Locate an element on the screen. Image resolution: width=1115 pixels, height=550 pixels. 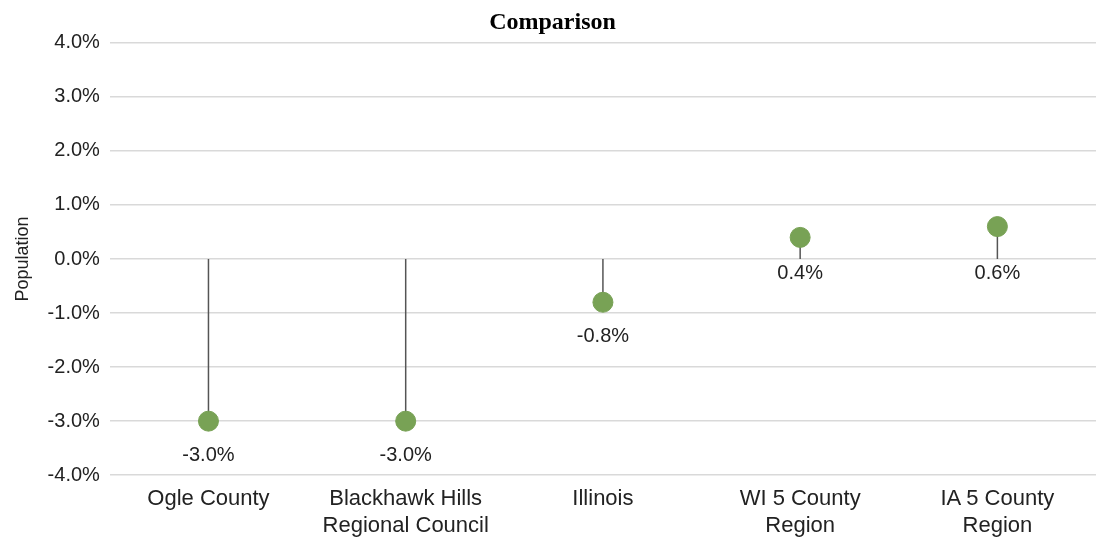
x-tick-label: WI 5 County Region is located at coordinates (800, 511).